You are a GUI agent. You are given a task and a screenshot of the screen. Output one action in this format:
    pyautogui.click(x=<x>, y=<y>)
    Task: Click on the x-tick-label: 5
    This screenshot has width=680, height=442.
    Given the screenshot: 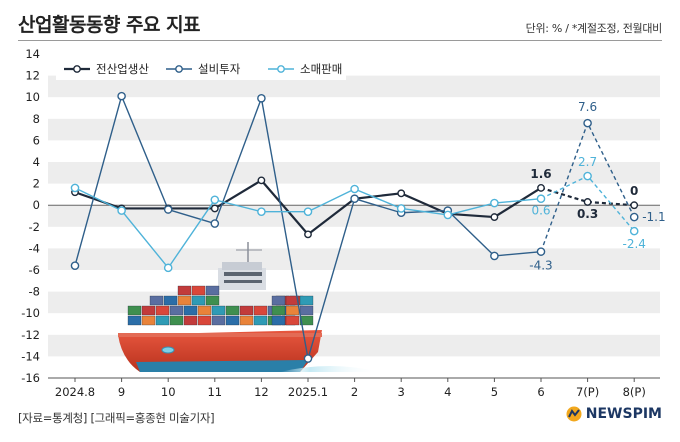 What is the action you would take?
    pyautogui.click(x=494, y=392)
    